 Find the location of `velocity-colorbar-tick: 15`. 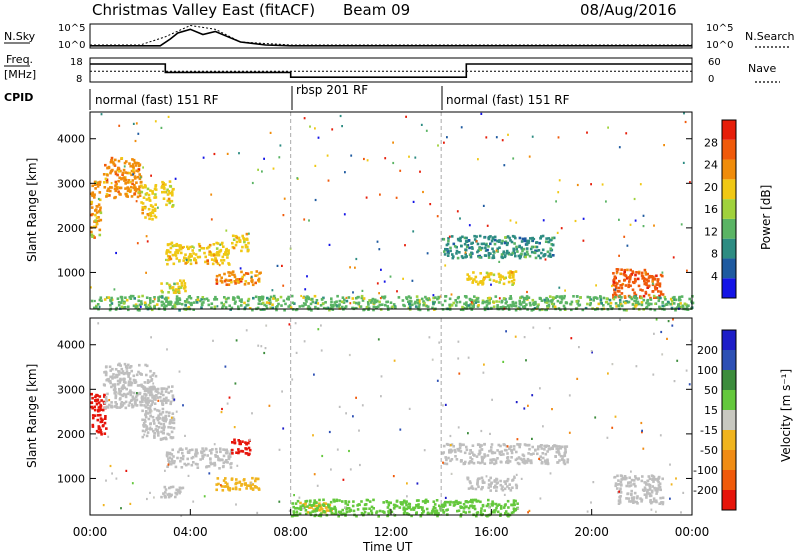

velocity-colorbar-tick: 15 is located at coordinates (711, 410).